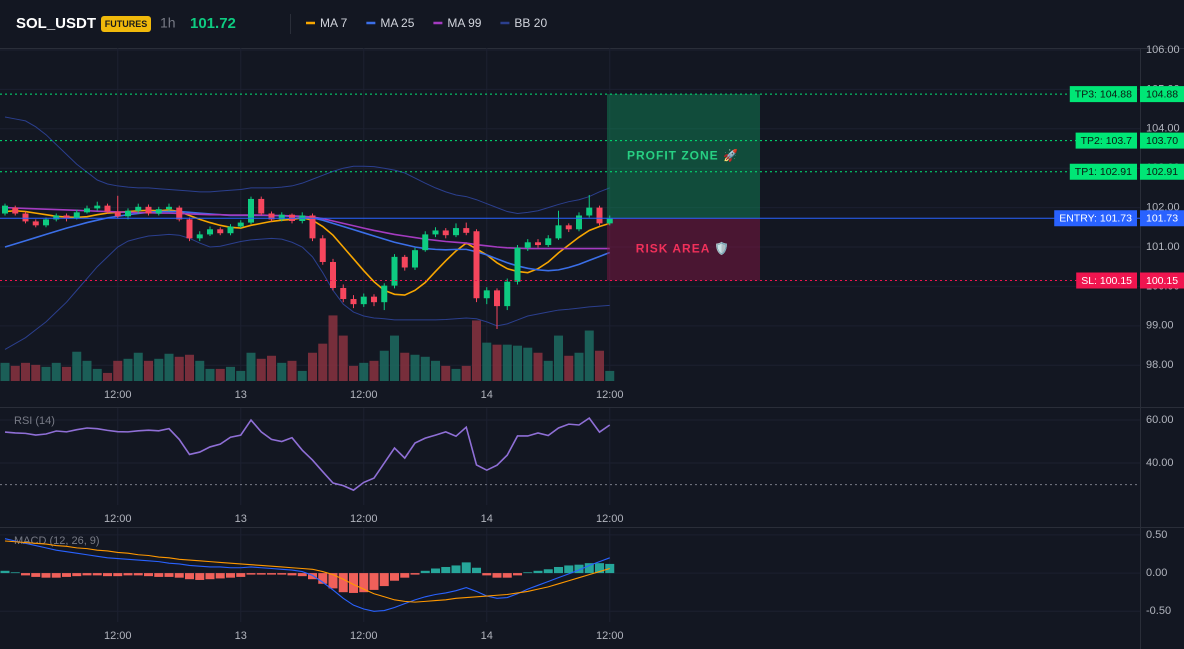 Image resolution: width=1184 pixels, height=649 pixels. What do you see at coordinates (487, 519) in the screenshot?
I see `x-tick-label: 14` at bounding box center [487, 519].